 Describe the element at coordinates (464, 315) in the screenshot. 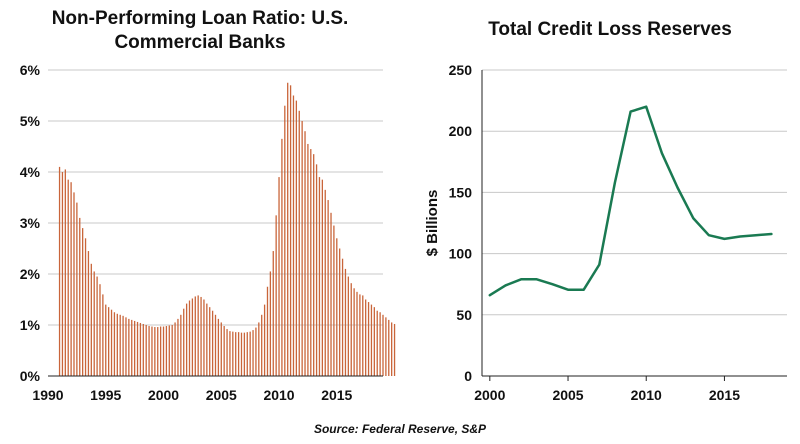

I see `y-tick-label: 50` at that location.